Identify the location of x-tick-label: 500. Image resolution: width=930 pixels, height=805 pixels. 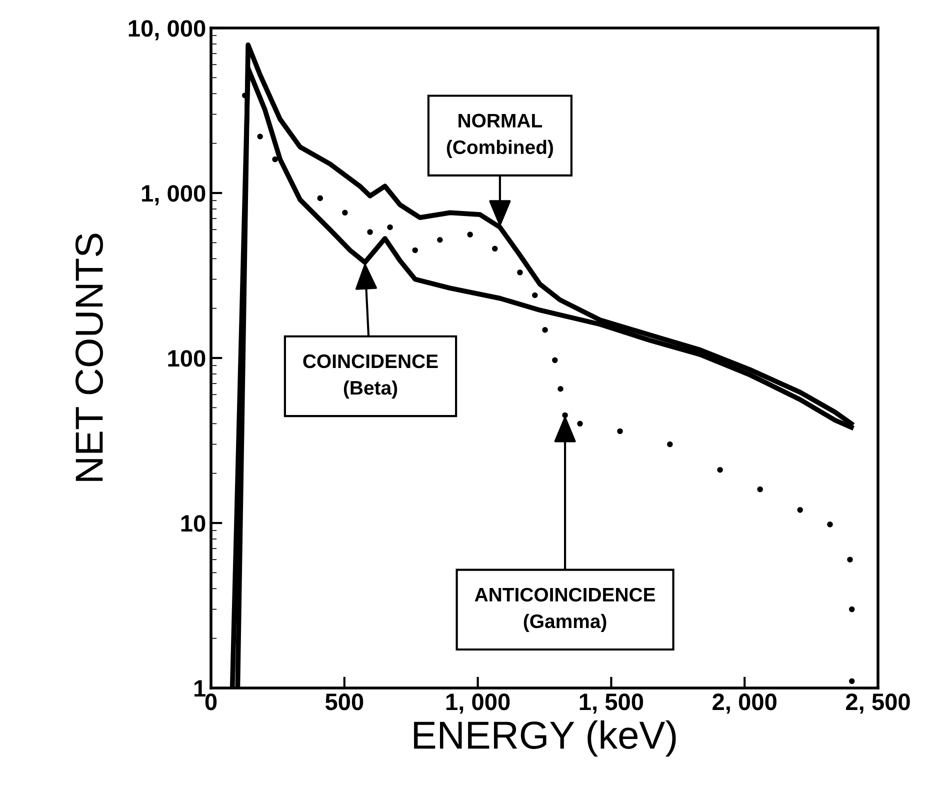
(344, 701).